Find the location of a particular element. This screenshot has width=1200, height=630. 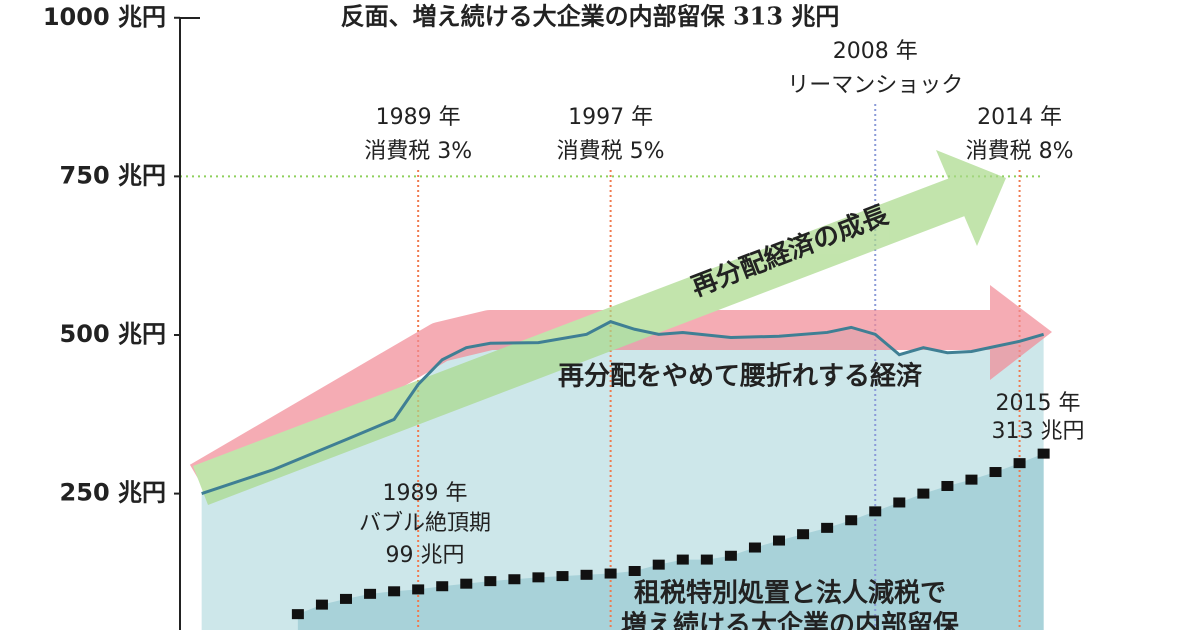

red-arrow-head is located at coordinates (1021, 332).